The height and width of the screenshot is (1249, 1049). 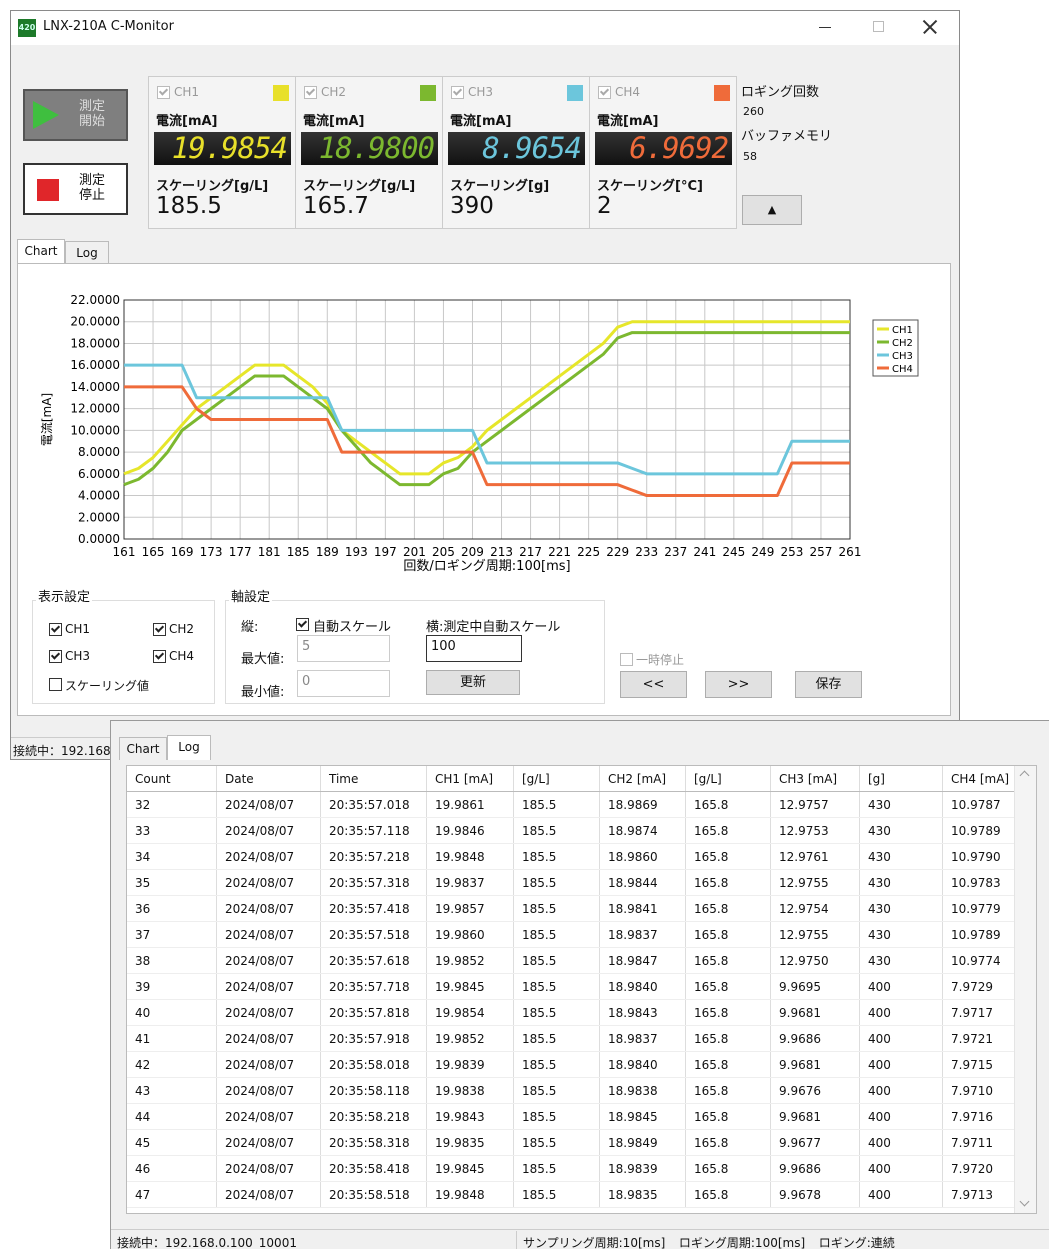 I want to click on table-cell: 20:35:57.718, so click(x=373, y=986).